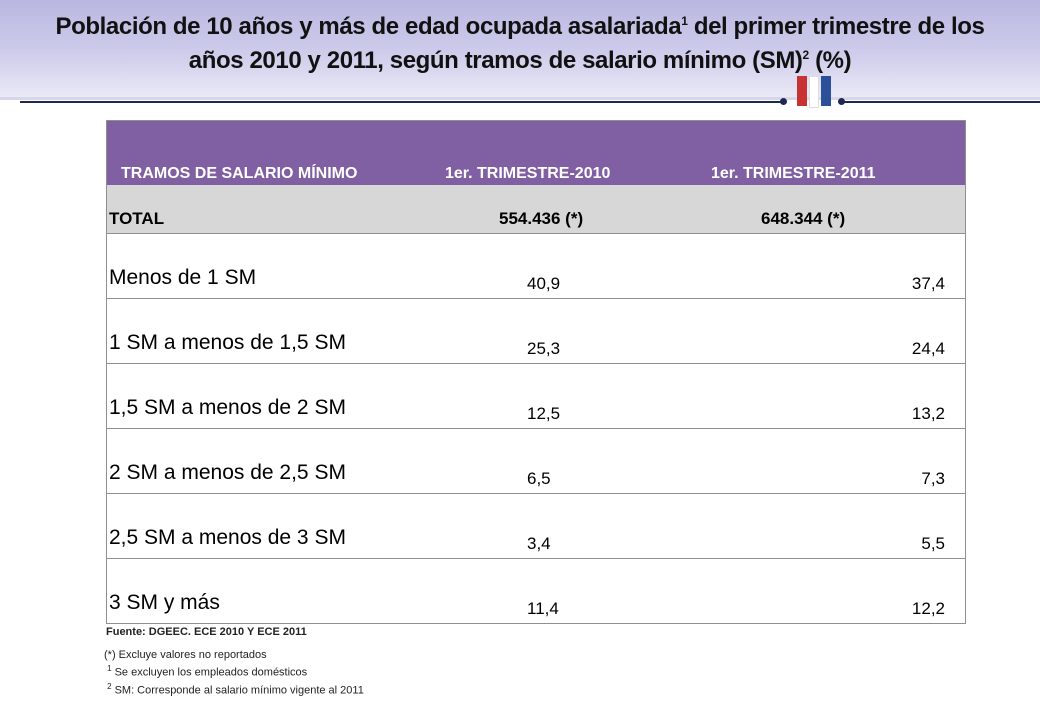 The width and height of the screenshot is (1040, 720). I want to click on row-value-2011: 13,2, so click(928, 413).